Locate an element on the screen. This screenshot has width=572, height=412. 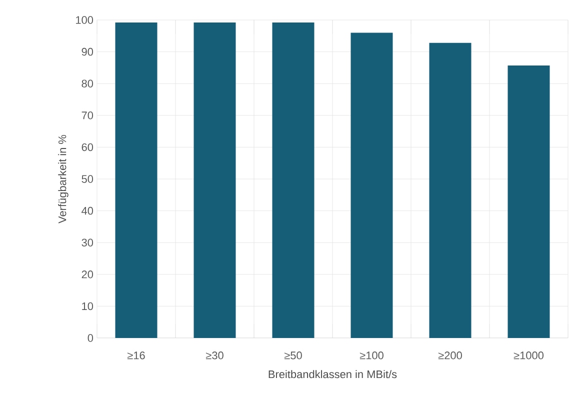
y-tick-label: 100 is located at coordinates (85, 20).